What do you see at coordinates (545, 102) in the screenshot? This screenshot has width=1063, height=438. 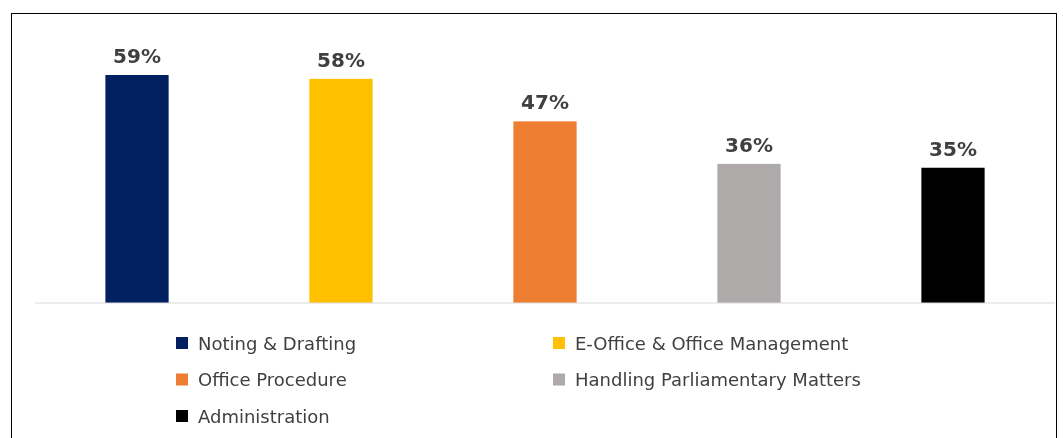 I see `data-label: 47%` at bounding box center [545, 102].